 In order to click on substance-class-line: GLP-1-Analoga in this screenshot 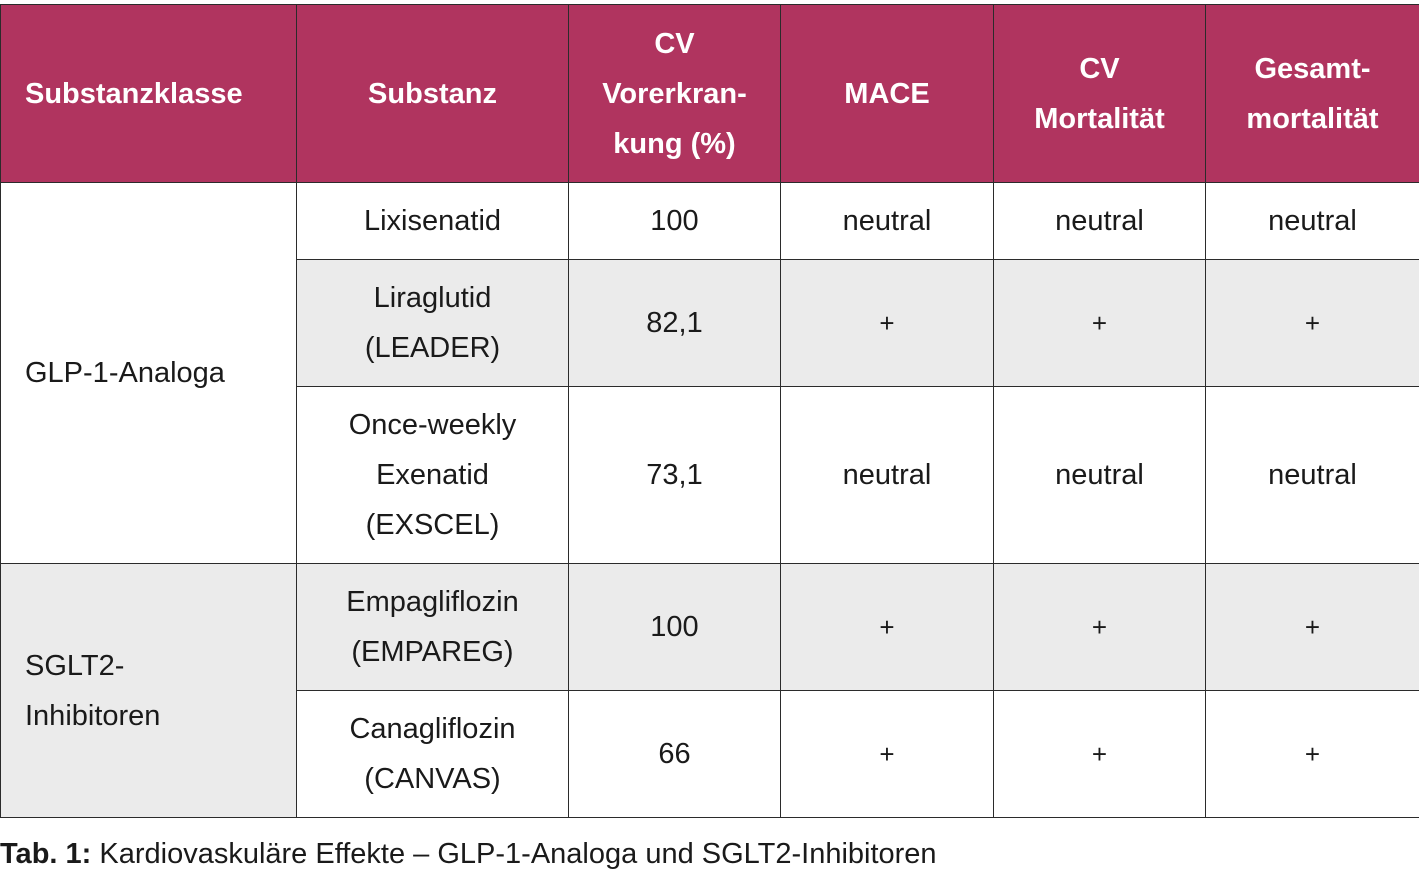, I will do `click(125, 373)`.